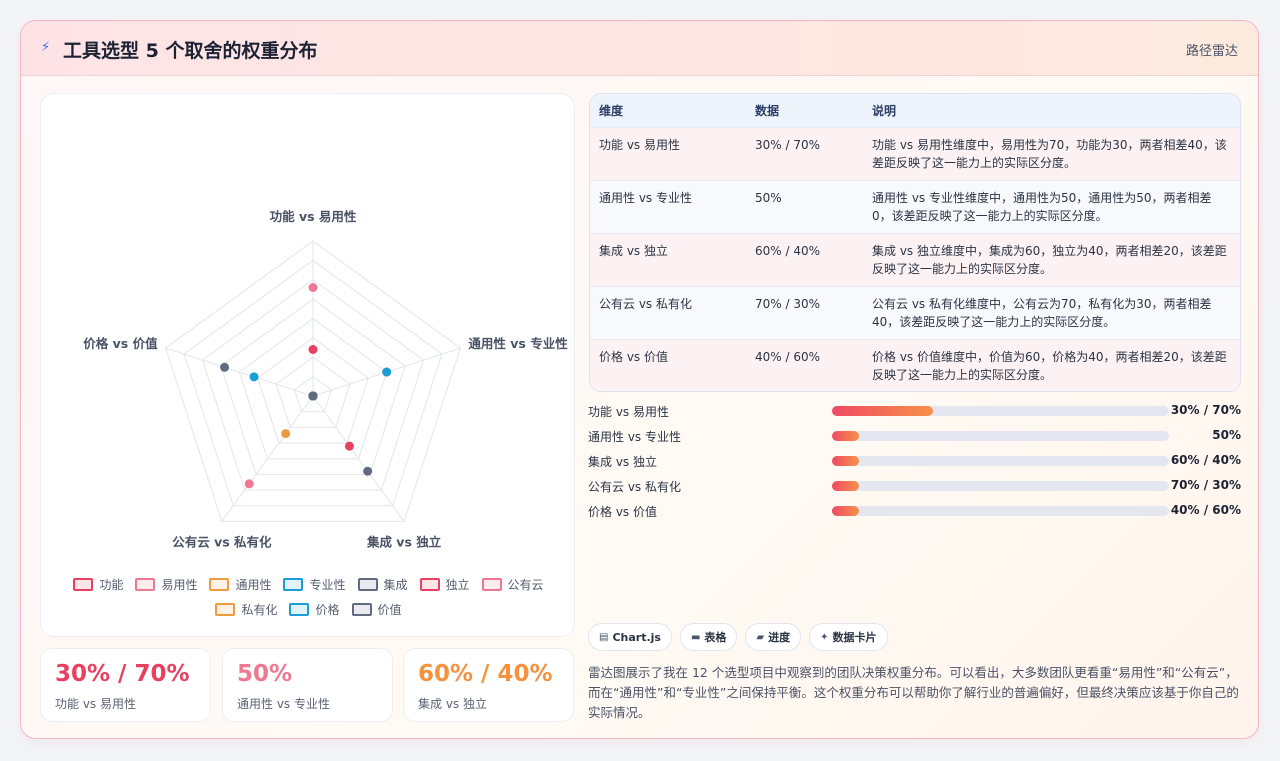 The width and height of the screenshot is (1280, 761). I want to click on legend-label: 通用性, so click(253, 585).